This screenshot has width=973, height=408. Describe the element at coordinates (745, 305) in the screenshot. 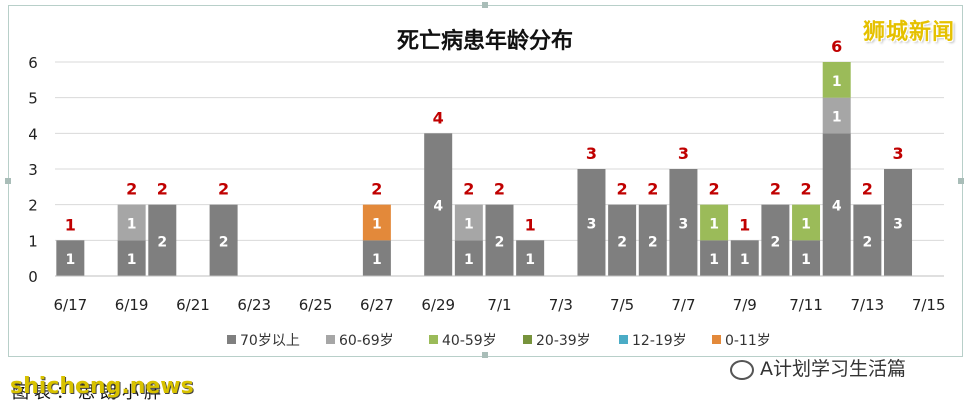

I see `x-tick-label: 7/9` at that location.